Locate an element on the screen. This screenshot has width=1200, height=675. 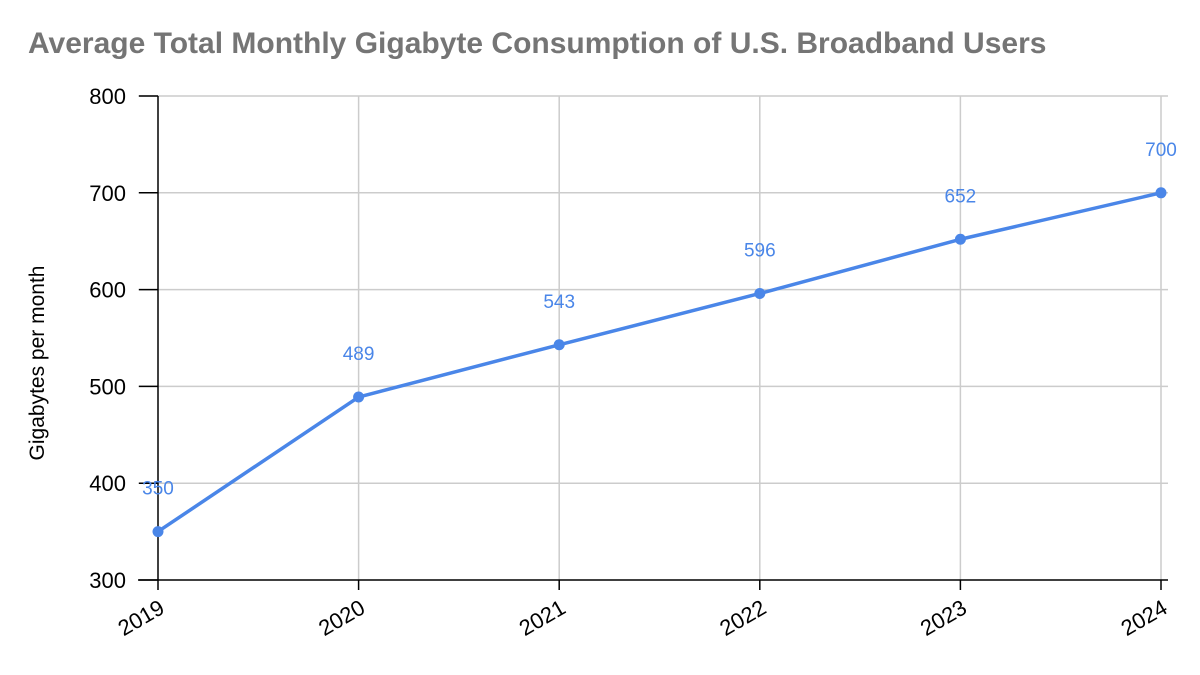
x-tick-label: 2020 is located at coordinates (341, 618).